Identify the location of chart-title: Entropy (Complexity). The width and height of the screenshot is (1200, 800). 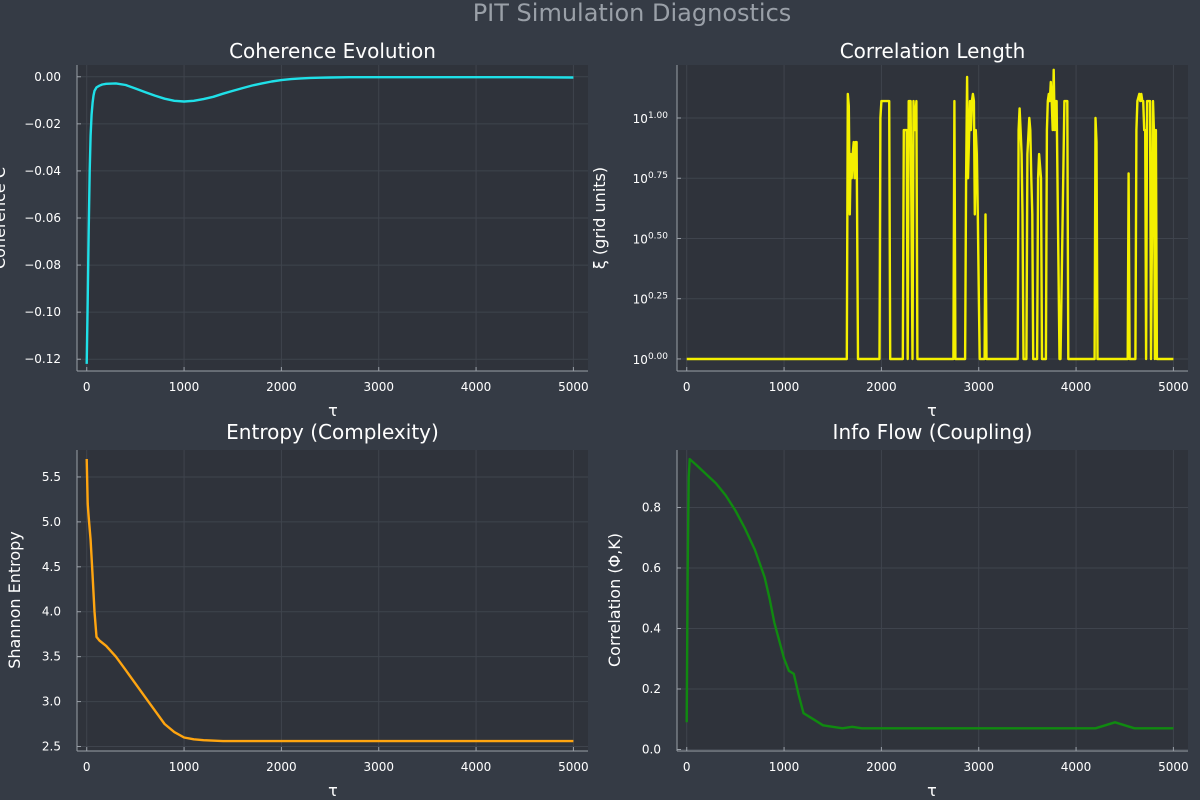
(332, 432).